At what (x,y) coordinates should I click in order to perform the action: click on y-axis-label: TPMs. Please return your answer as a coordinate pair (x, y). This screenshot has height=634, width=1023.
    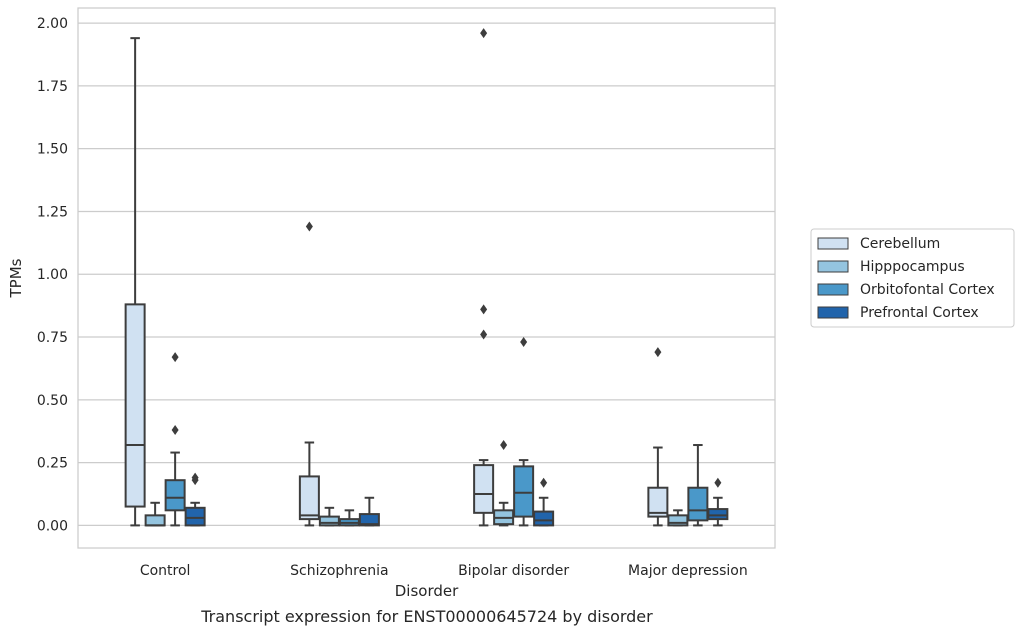
    Looking at the image, I should click on (16, 278).